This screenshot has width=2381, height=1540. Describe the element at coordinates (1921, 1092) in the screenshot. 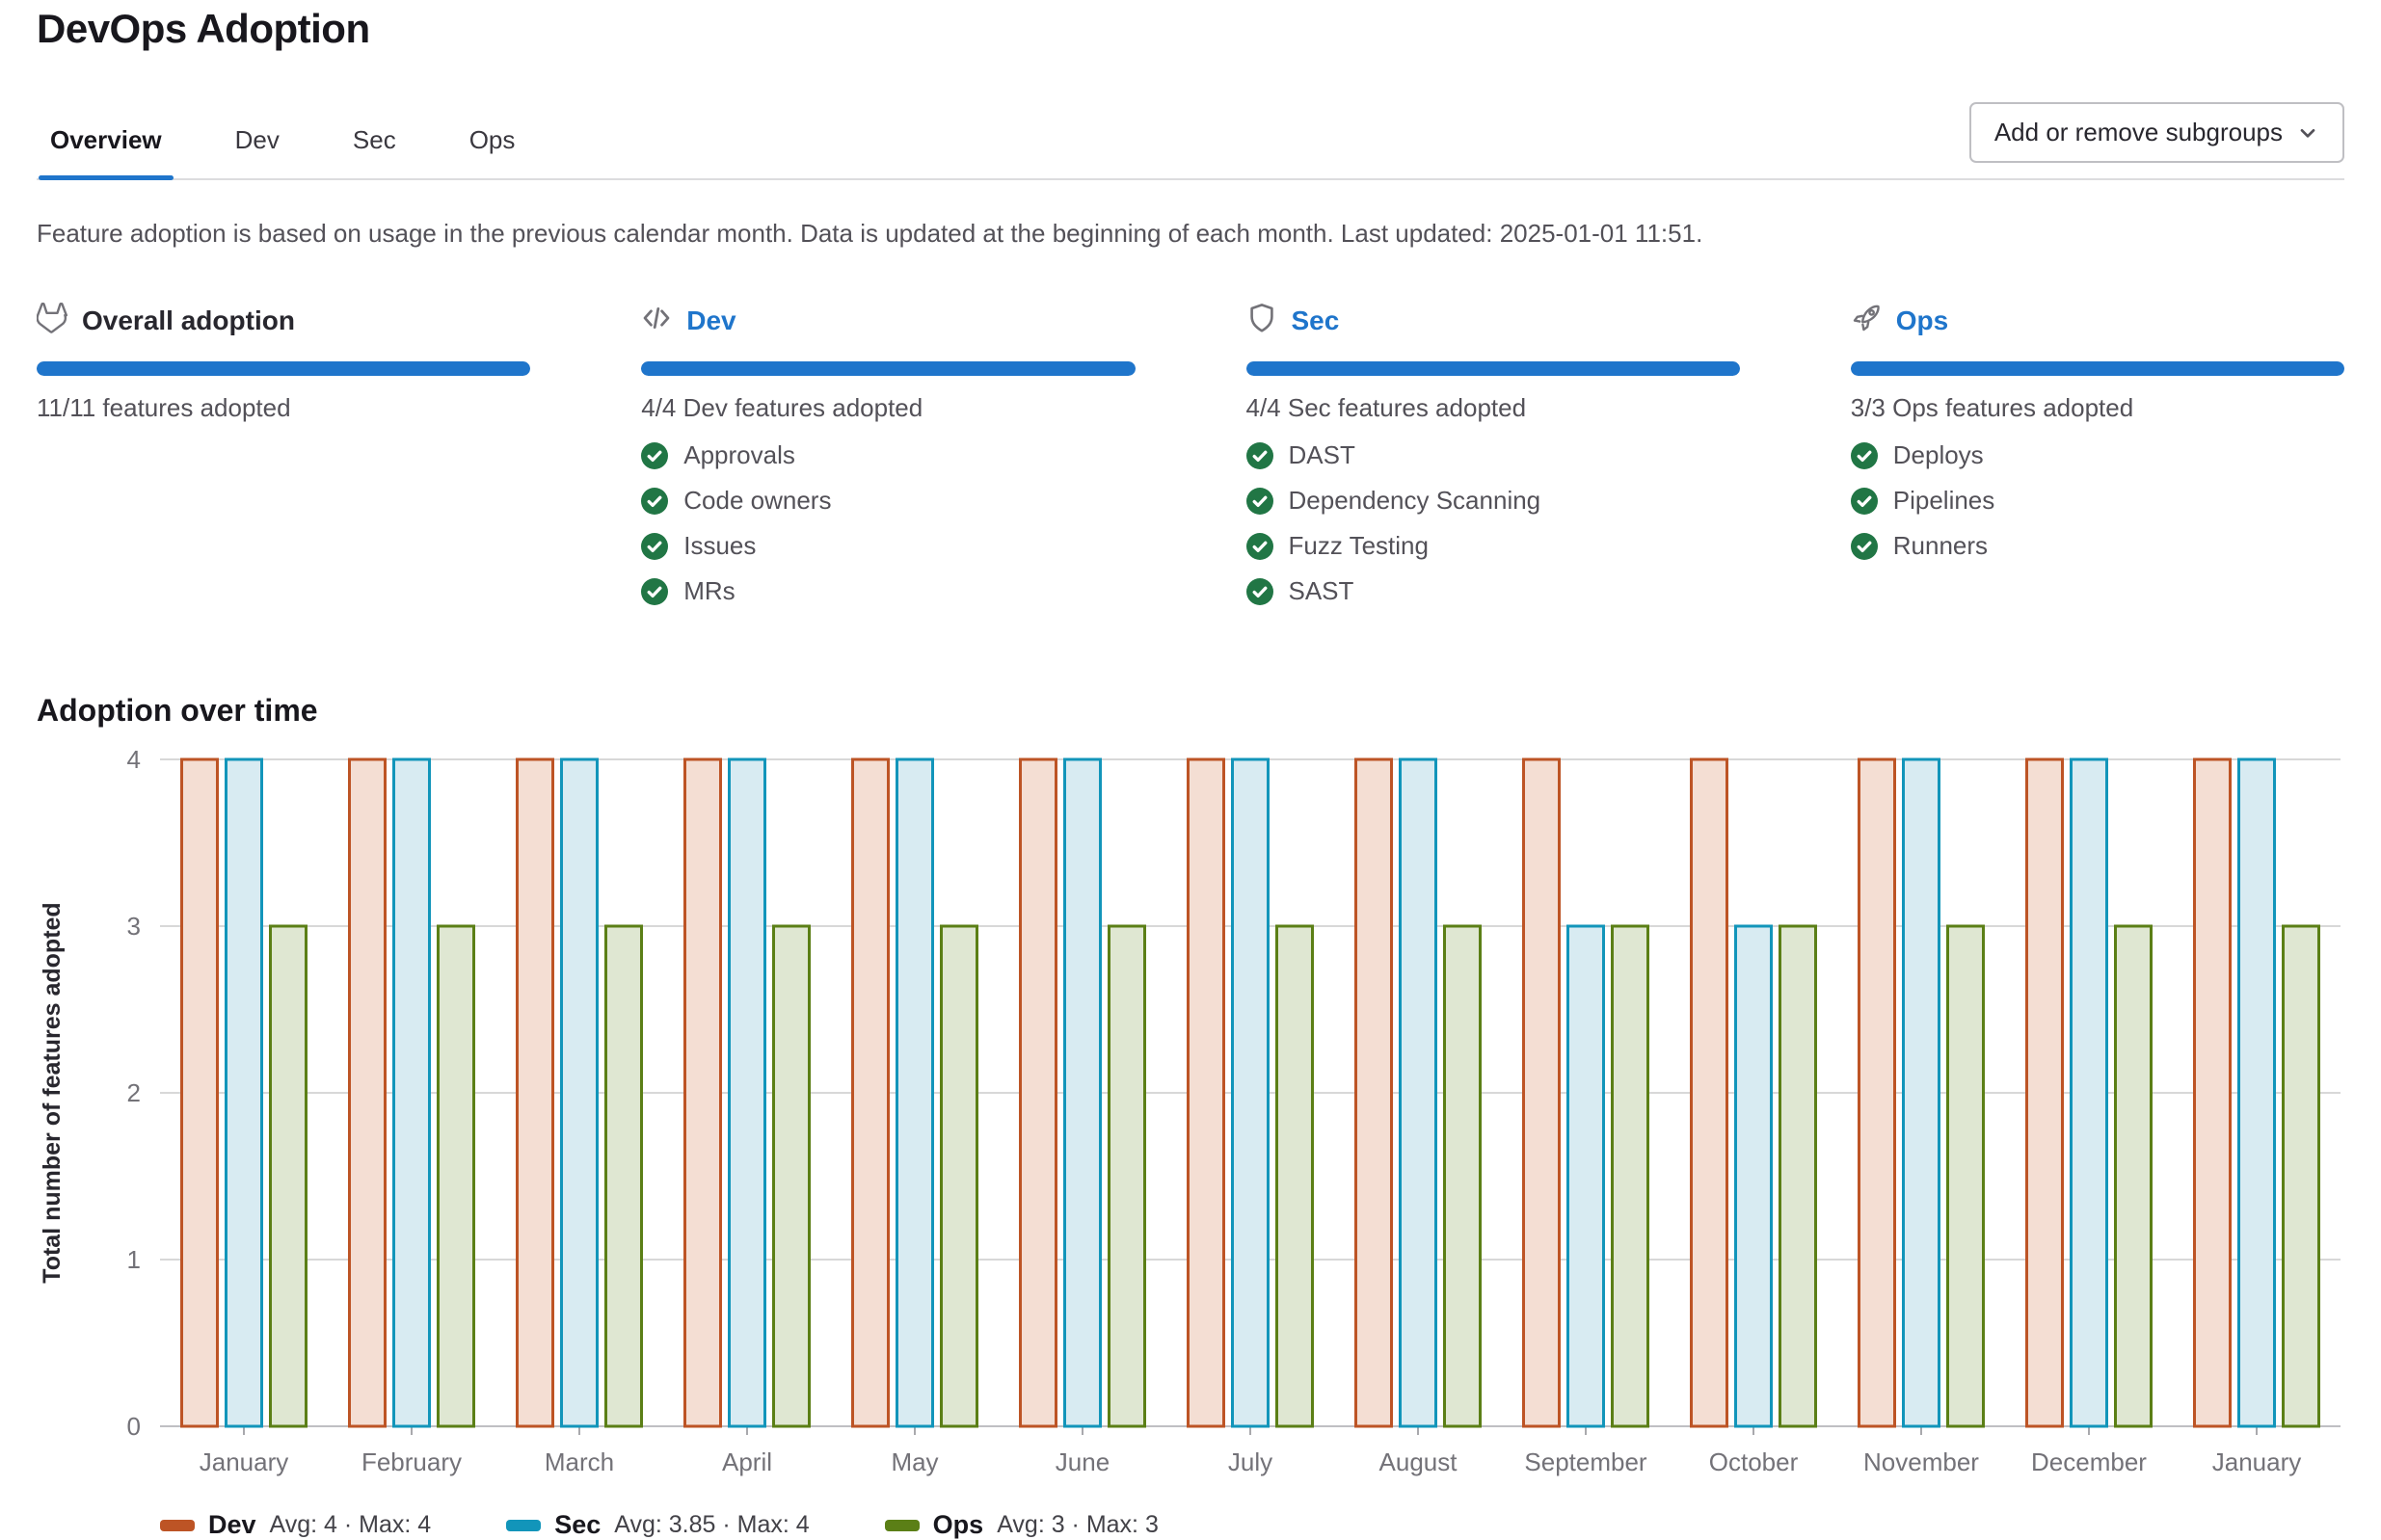

I see `chart-bar-sec-november` at that location.